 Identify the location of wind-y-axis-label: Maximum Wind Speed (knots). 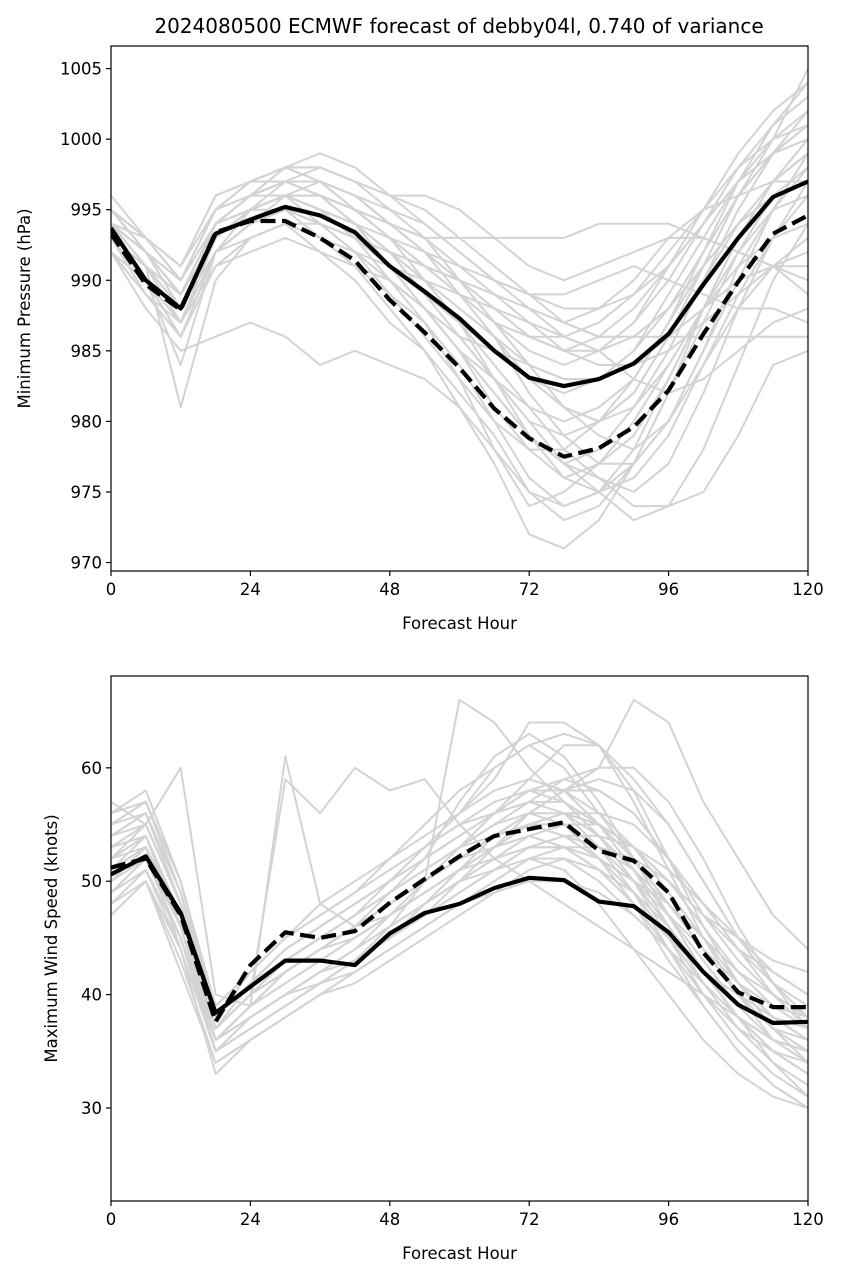
(51, 938).